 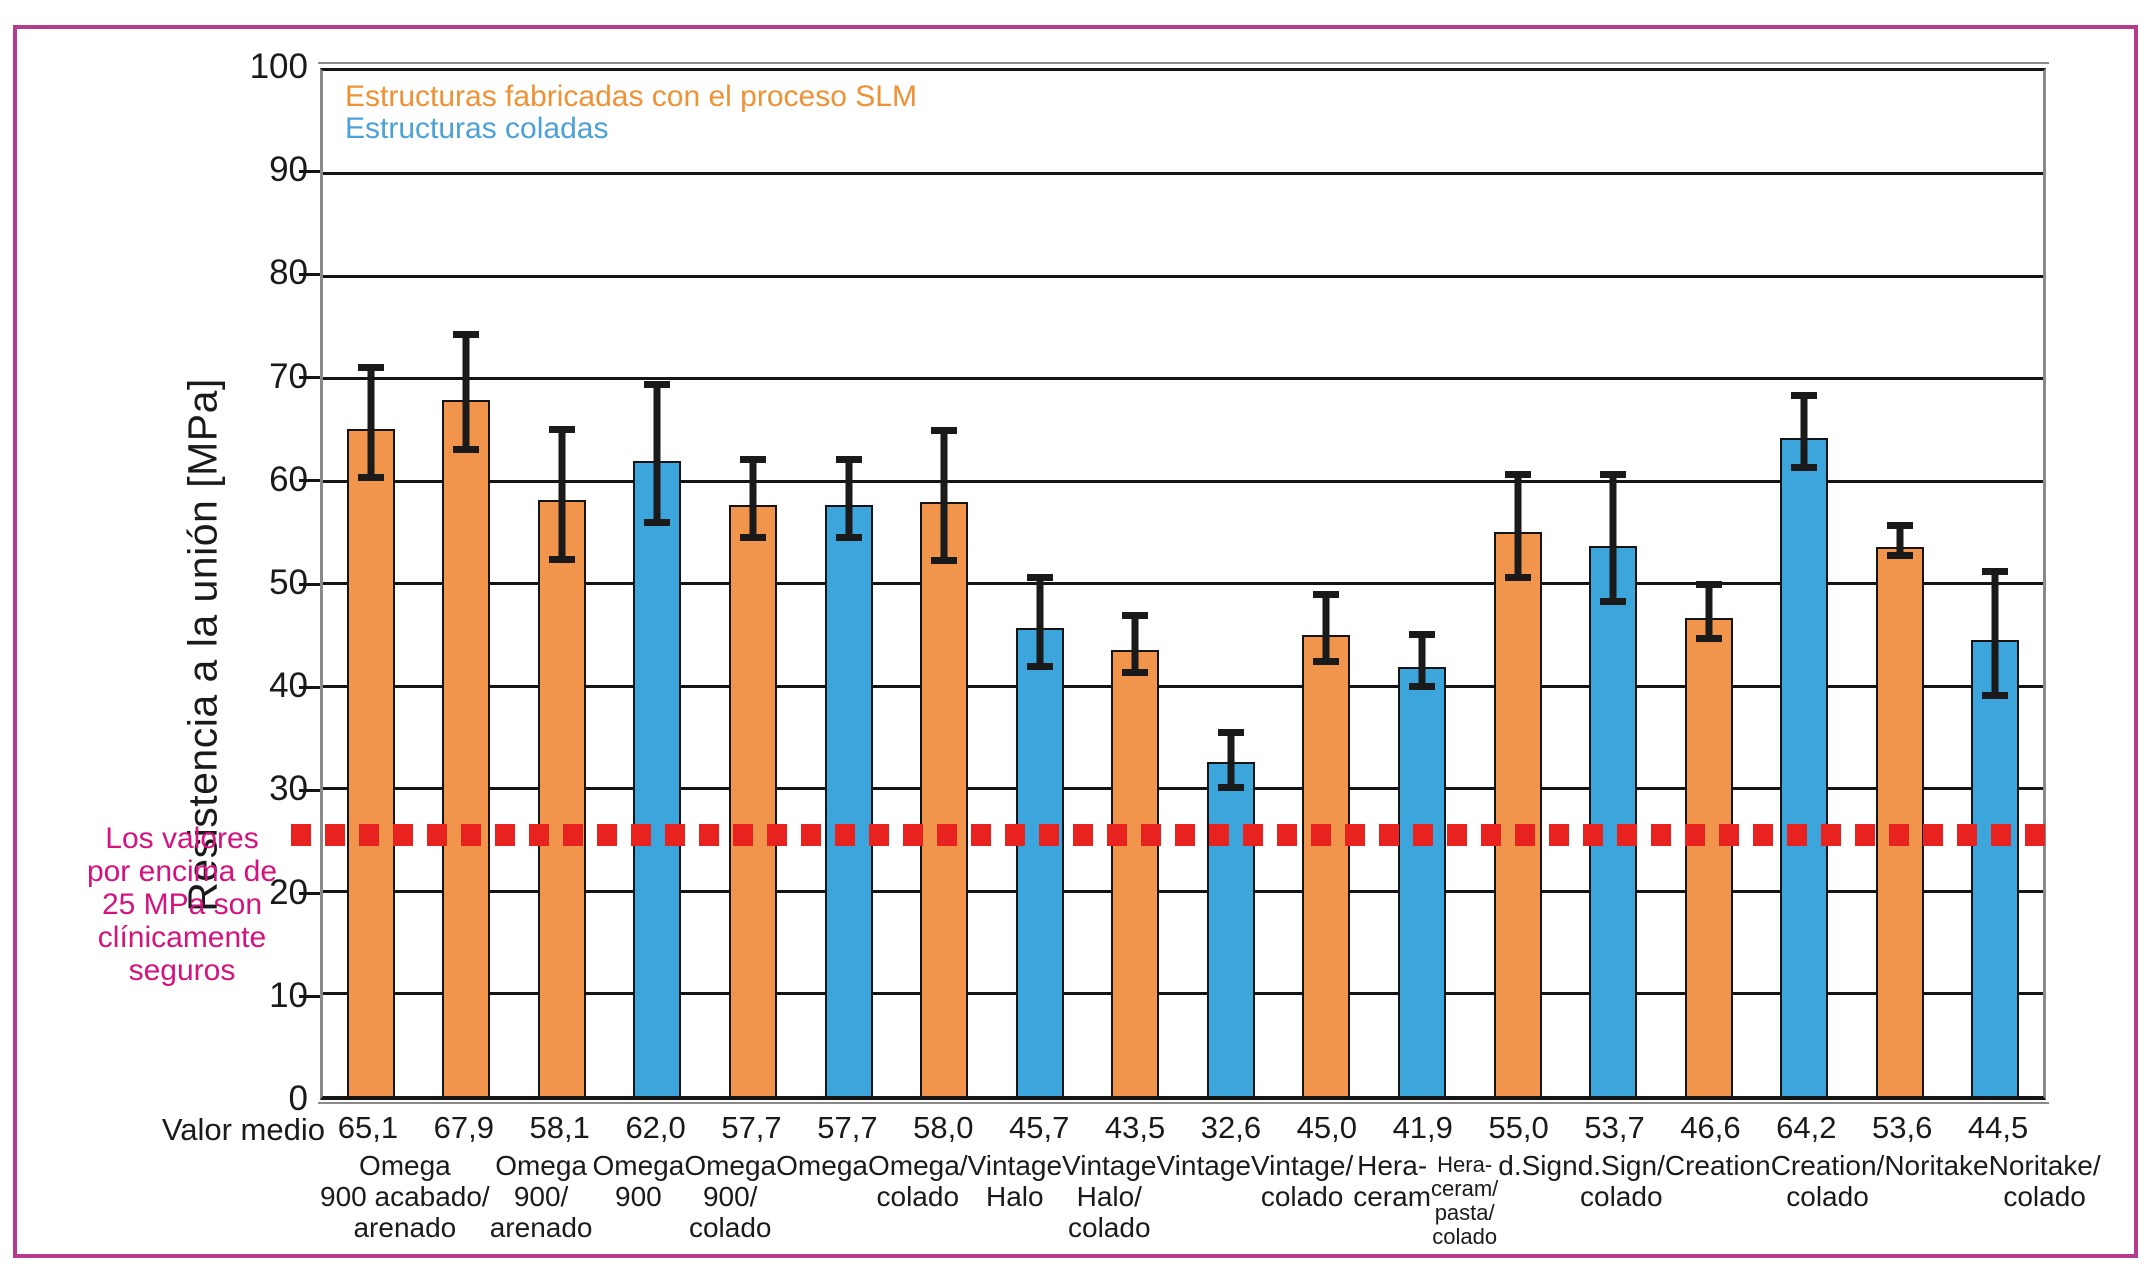 I want to click on category-label: Omega 900 acabado/ arenado, so click(x=405, y=1196).